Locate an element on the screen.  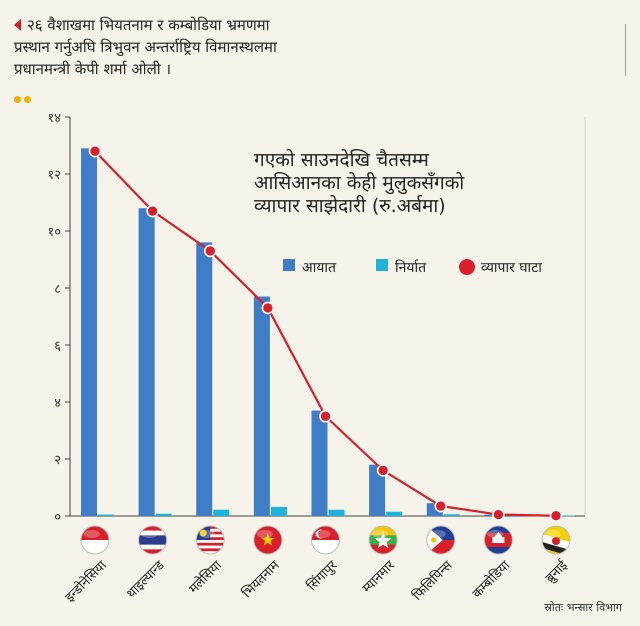
singapore-flag-icon is located at coordinates (325, 540).